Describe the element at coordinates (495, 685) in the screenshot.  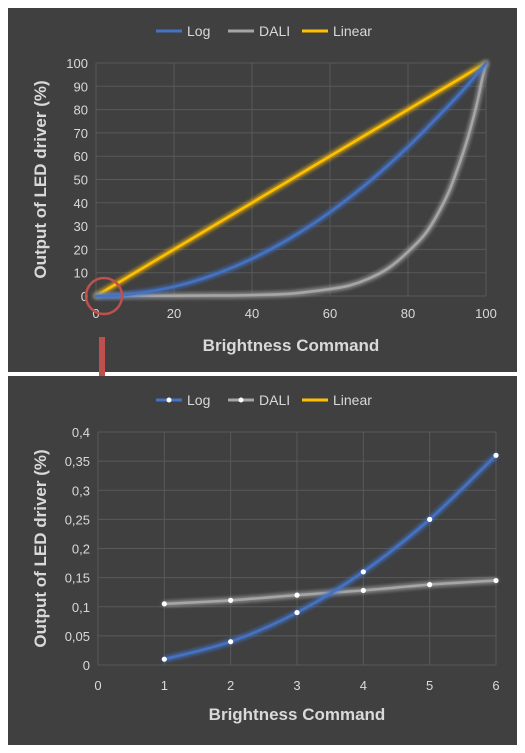
I see `x-tick-label: 6` at that location.